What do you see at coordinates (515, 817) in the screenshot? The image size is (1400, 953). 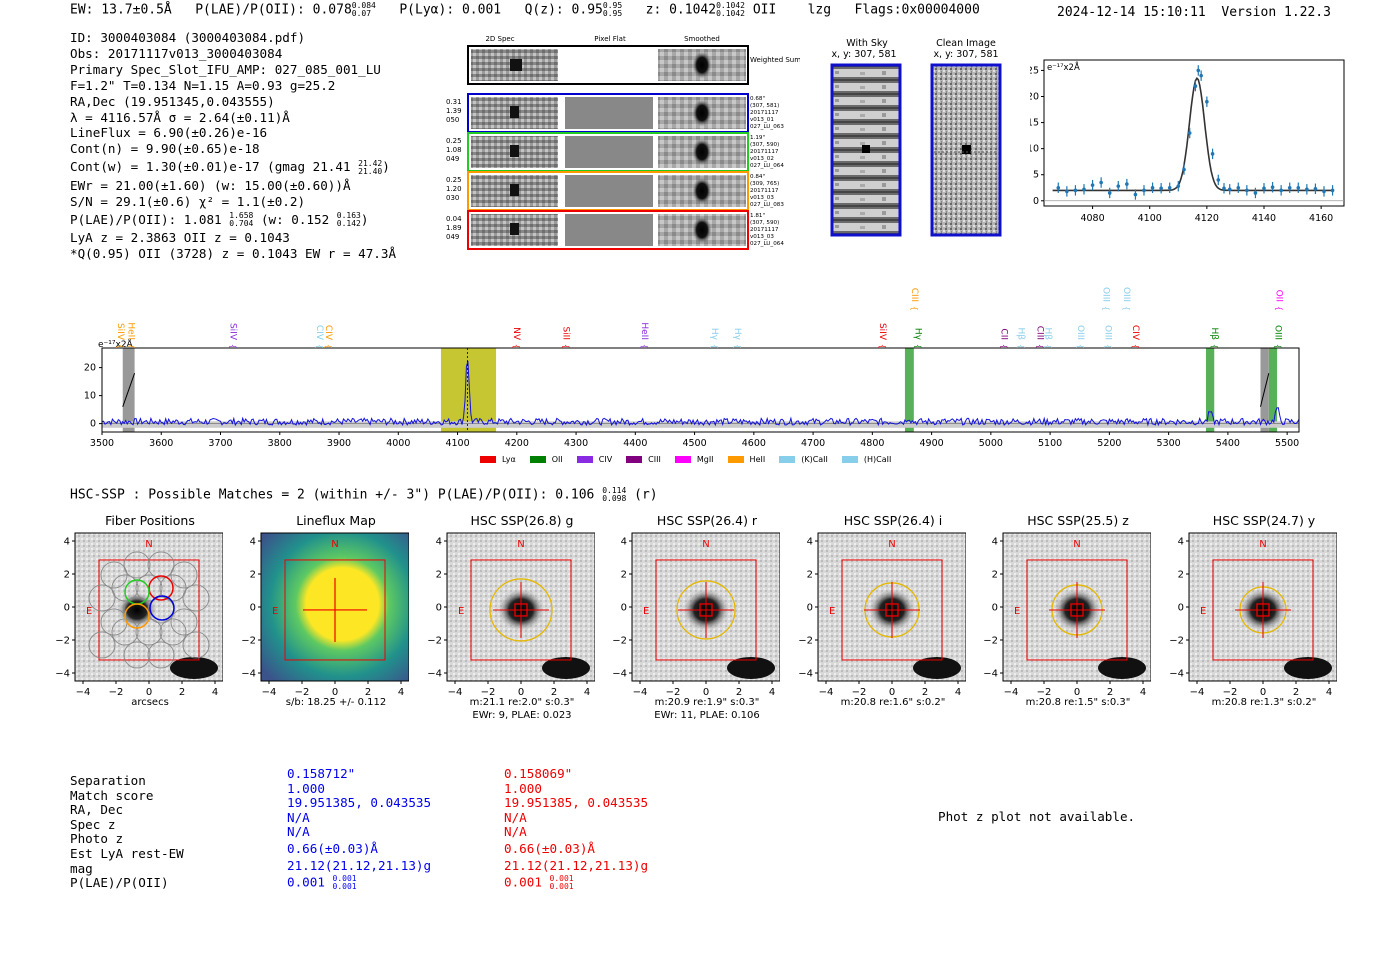 I see `col2-spec-z: N/A` at bounding box center [515, 817].